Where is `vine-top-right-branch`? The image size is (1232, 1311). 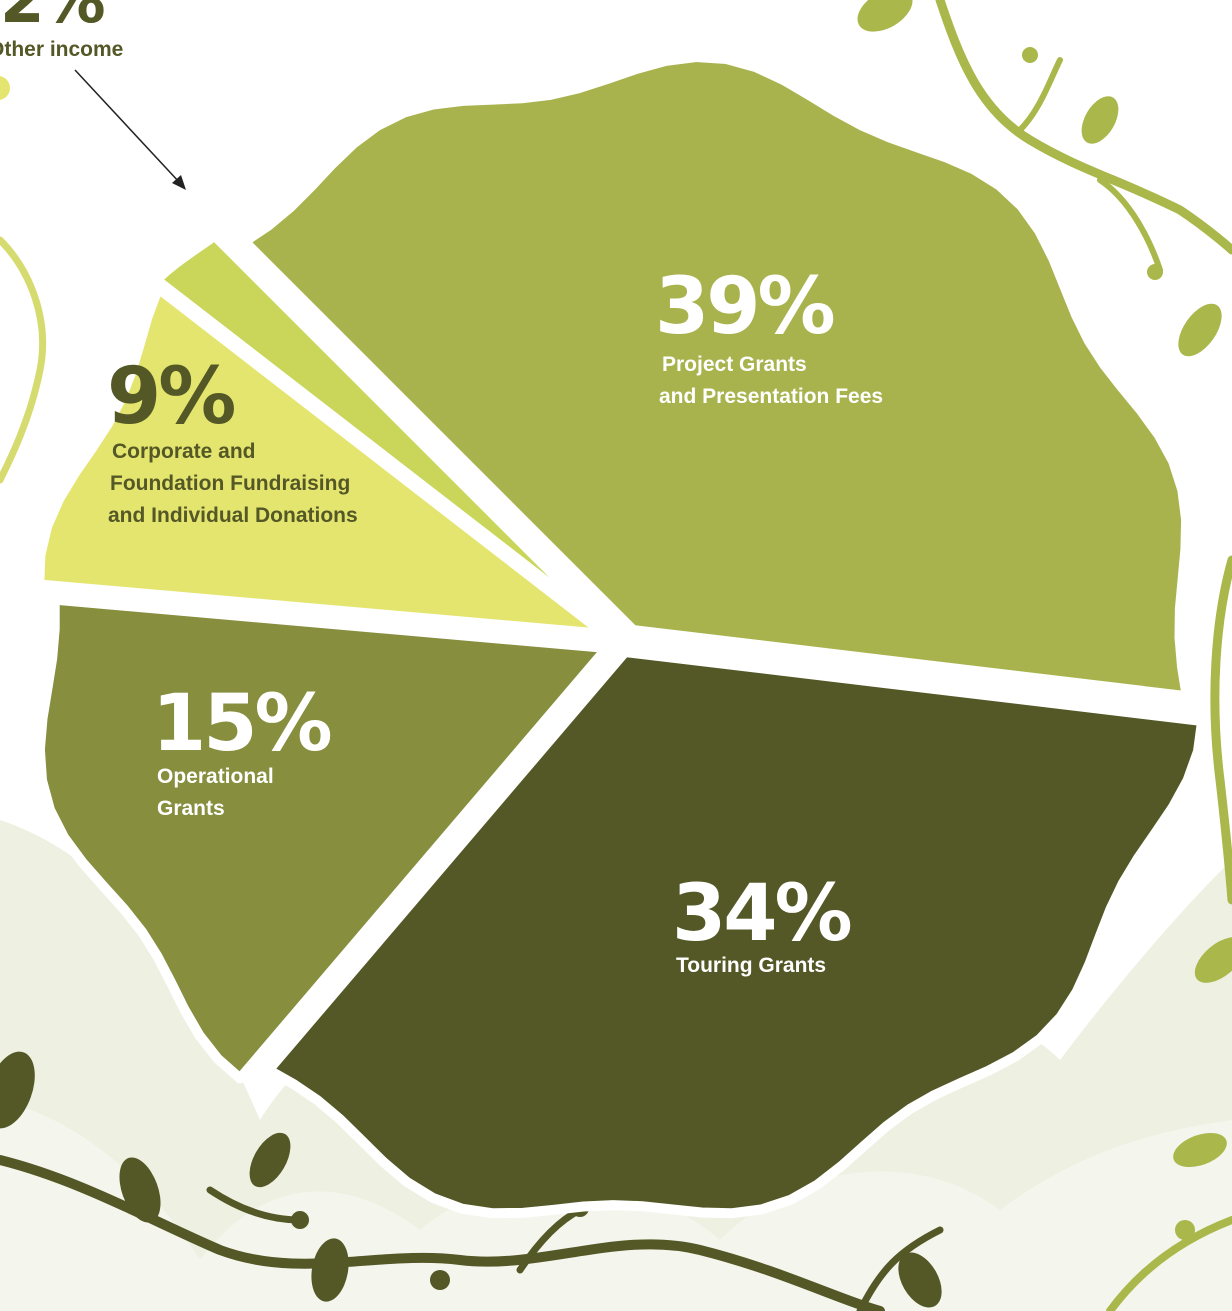
vine-top-right-branch is located at coordinates (1040, 95).